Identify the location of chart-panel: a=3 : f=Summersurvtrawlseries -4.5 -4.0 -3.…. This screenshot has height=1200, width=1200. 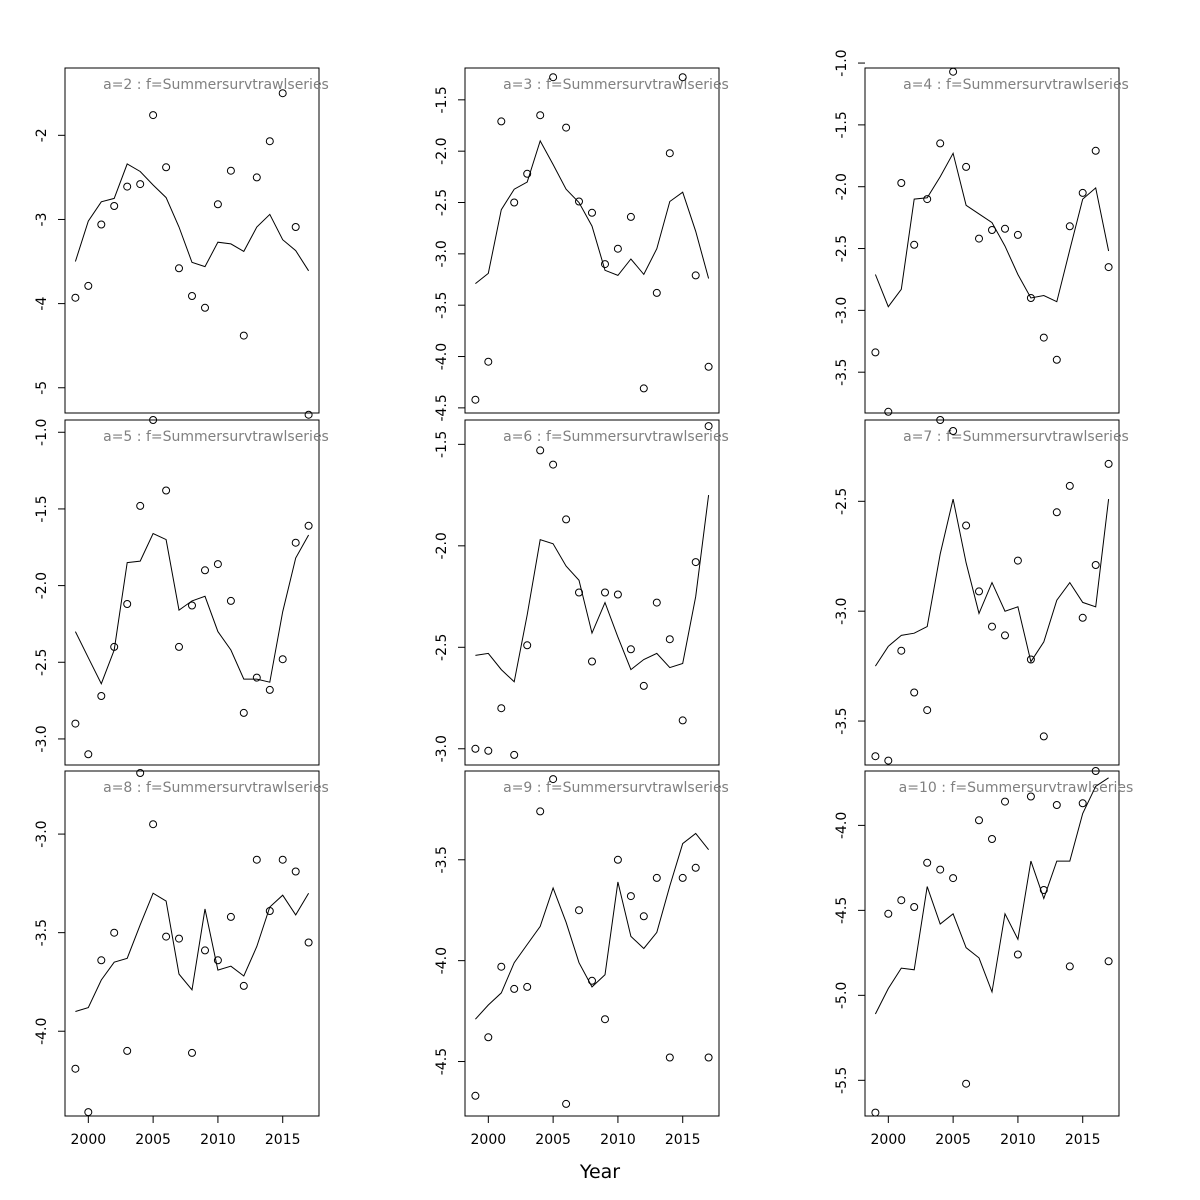
(581, 244).